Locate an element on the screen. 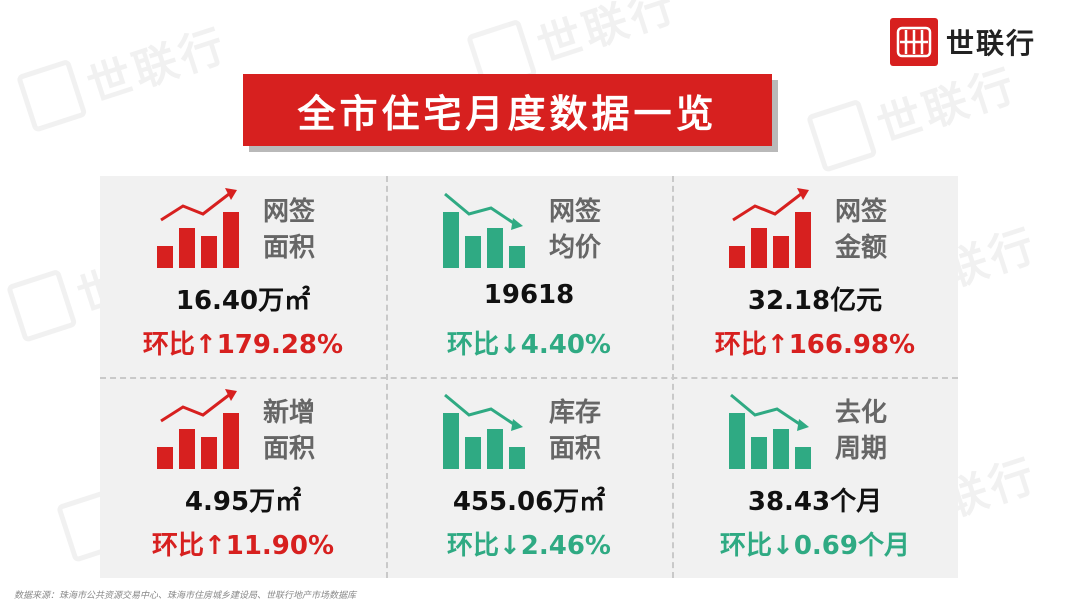  logo-mark-icon is located at coordinates (914, 42).